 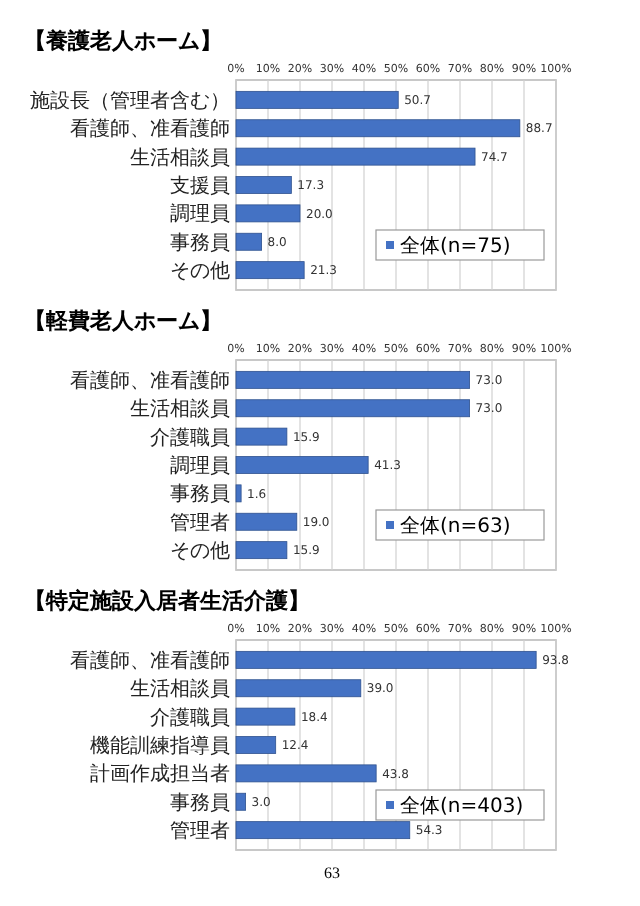 I want to click on y-tick-label: 支援員, so click(x=200, y=186).